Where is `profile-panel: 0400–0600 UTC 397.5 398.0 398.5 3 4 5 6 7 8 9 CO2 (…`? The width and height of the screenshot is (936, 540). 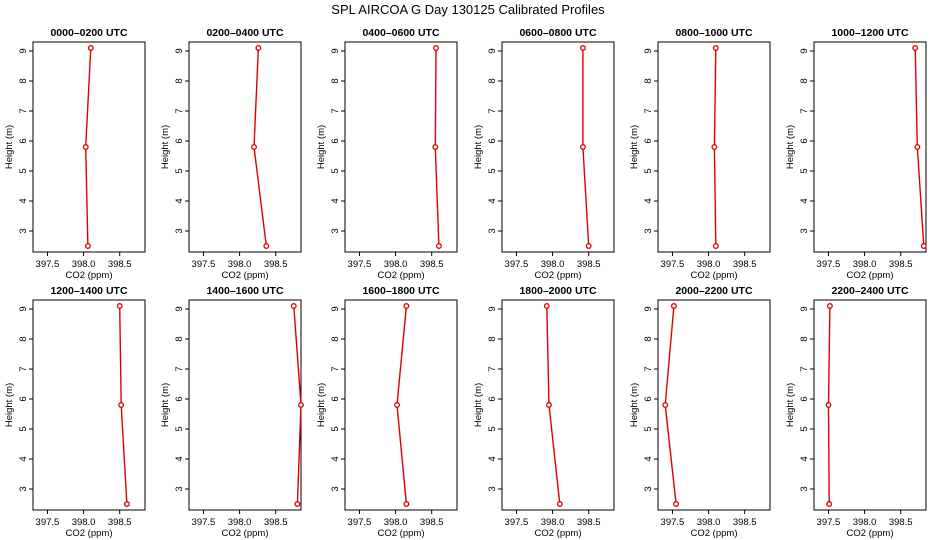 profile-panel: 0400–0600 UTC 397.5 398.0 398.5 3 4 5 6 7 8 9 CO2 (… is located at coordinates (387, 154).